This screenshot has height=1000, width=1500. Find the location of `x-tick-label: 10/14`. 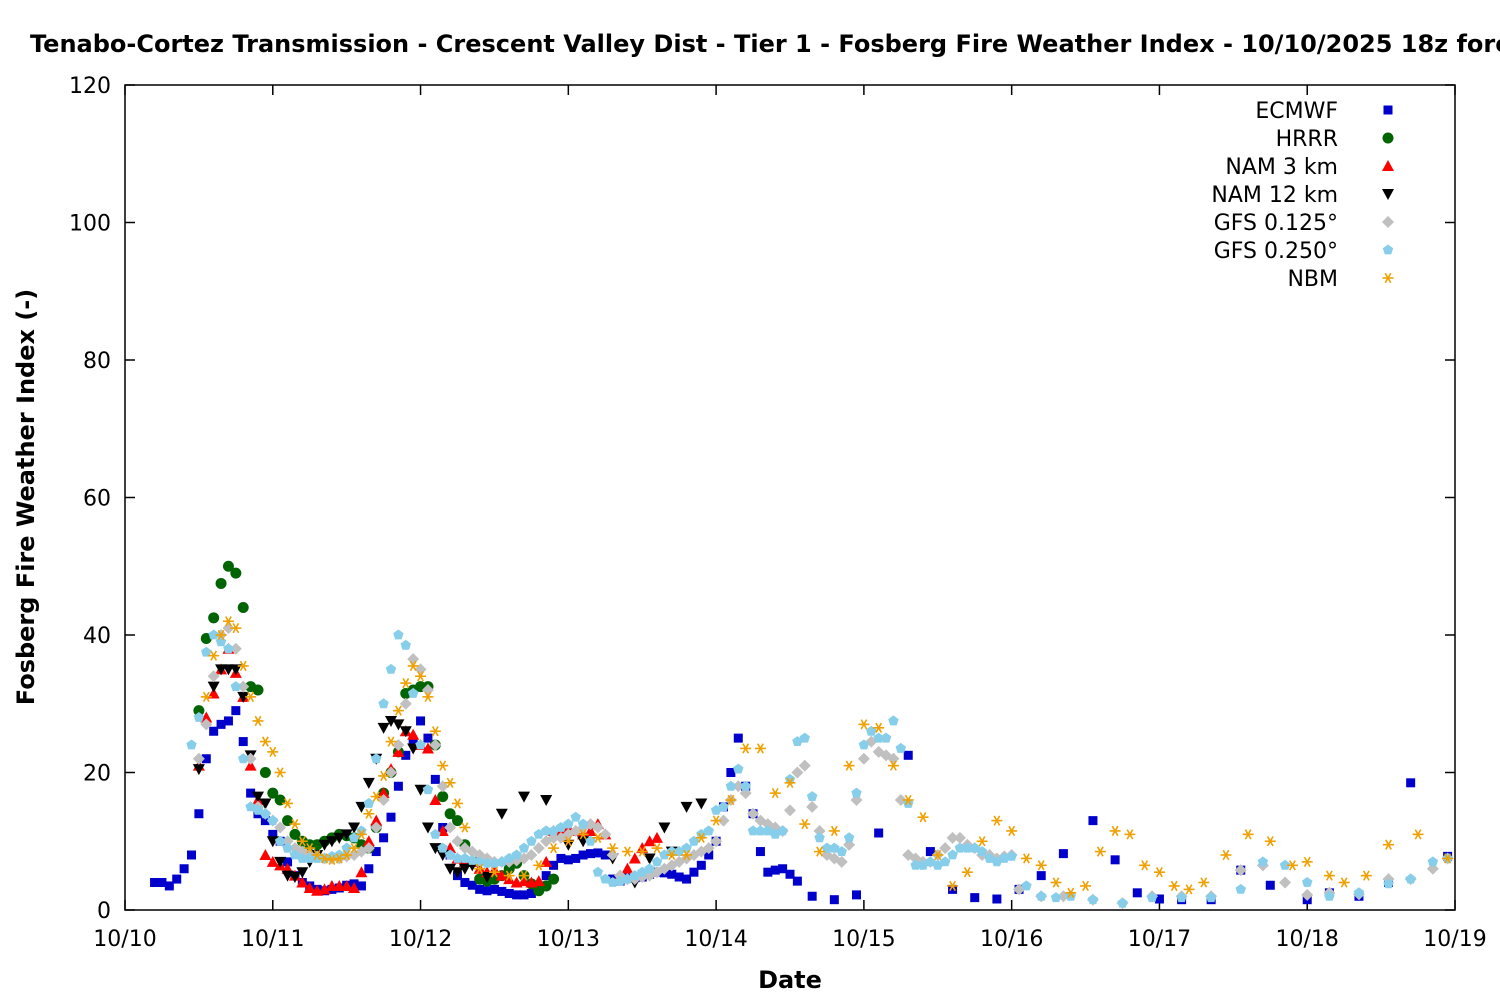

x-tick-label: 10/14 is located at coordinates (715, 939).